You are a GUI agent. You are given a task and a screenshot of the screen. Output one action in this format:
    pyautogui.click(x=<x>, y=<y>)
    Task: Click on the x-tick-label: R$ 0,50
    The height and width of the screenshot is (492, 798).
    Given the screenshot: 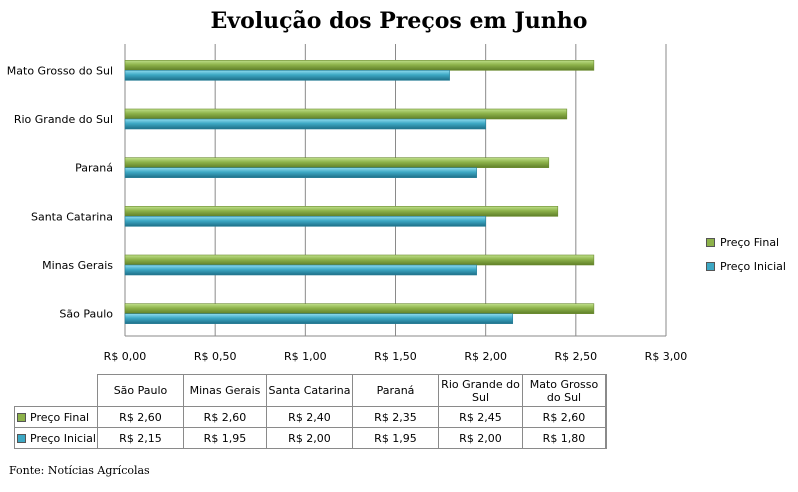 What is the action you would take?
    pyautogui.click(x=215, y=356)
    